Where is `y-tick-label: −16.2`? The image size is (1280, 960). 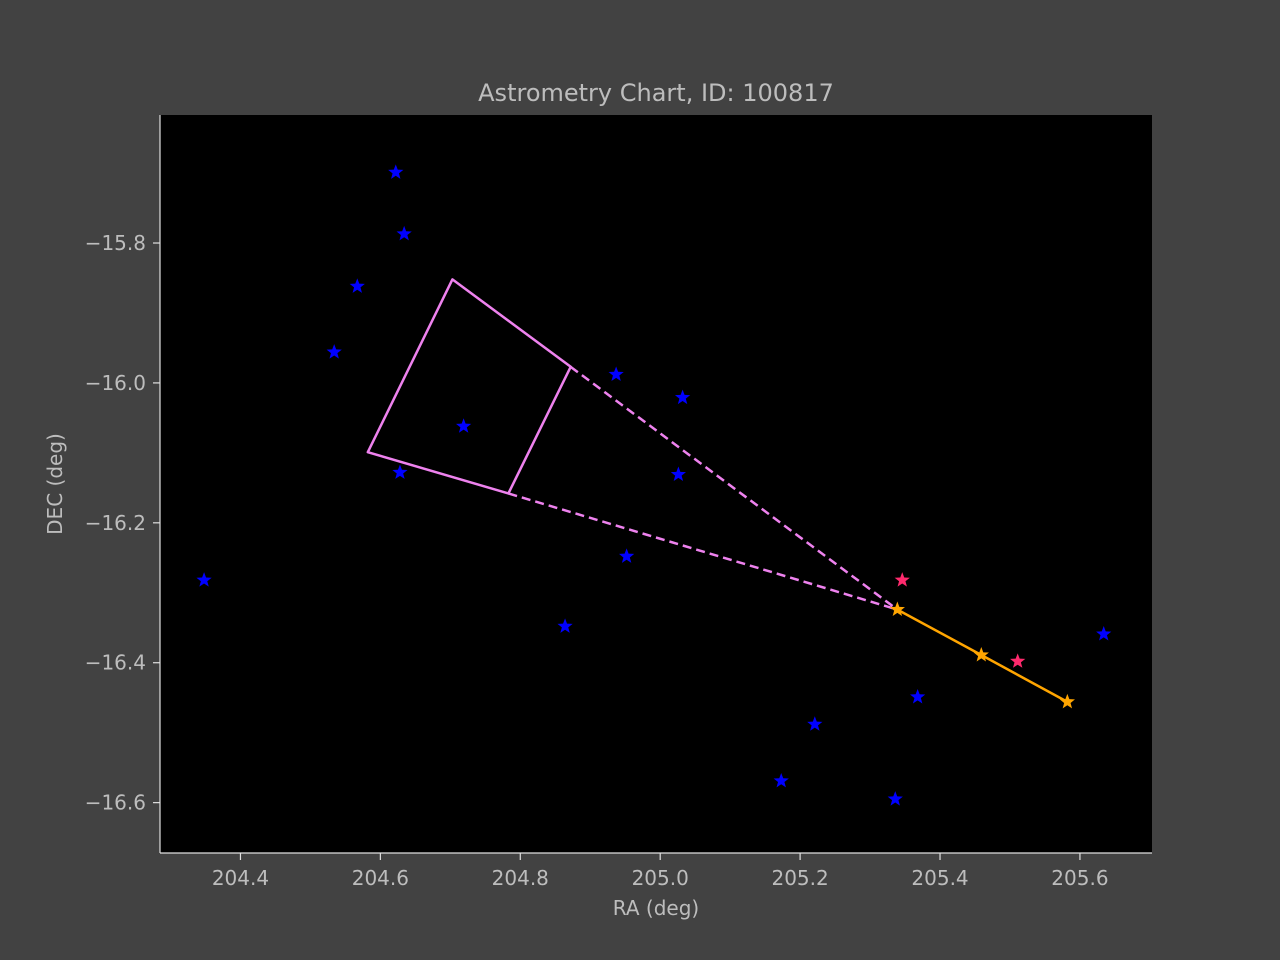
y-tick-label: −16.2 is located at coordinates (115, 523).